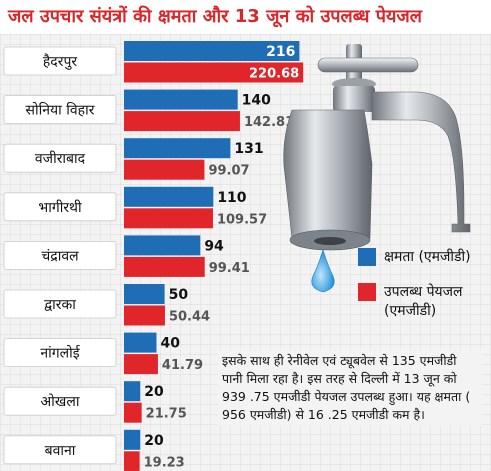 The image size is (491, 471). I want to click on category-label: भागीरथी, so click(60, 207).